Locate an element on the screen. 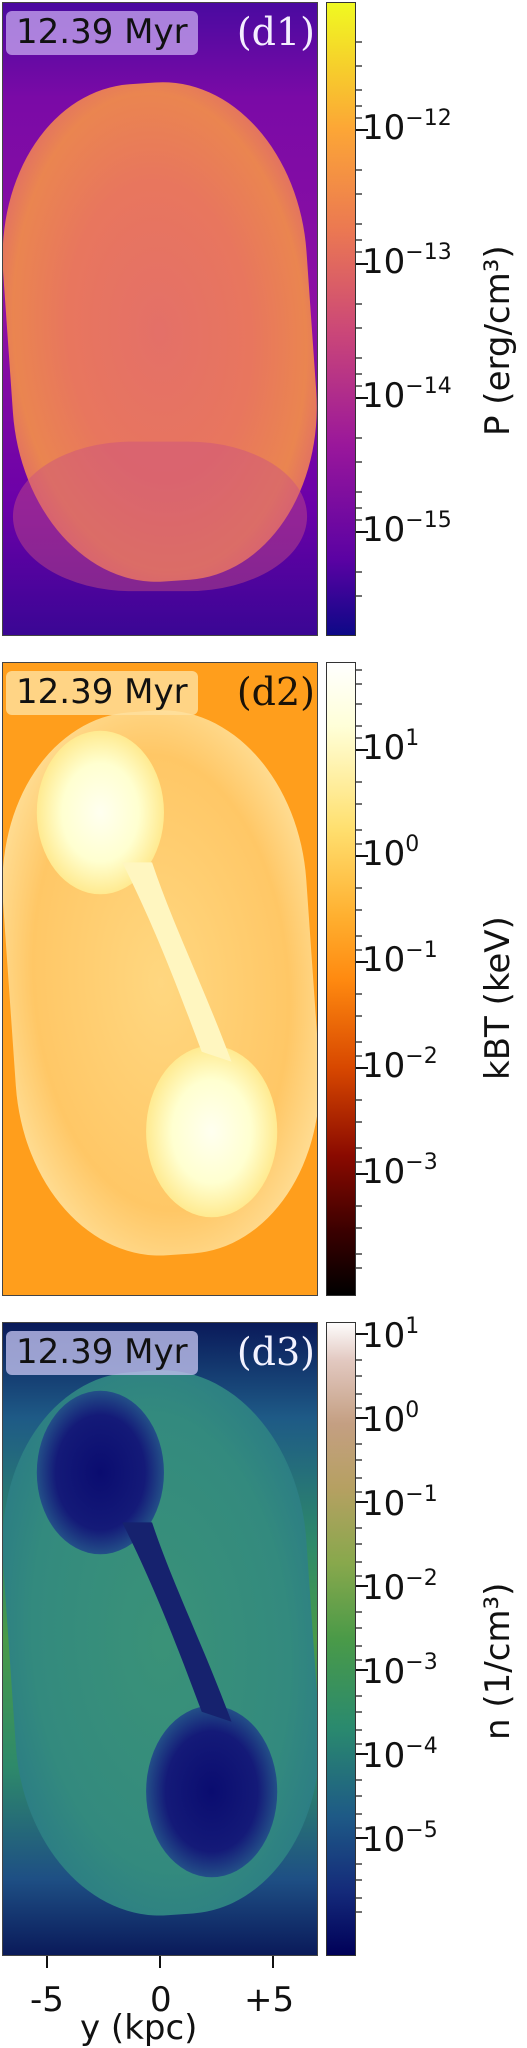  cbar-d2-tick-1: 10¹ is located at coordinates (391, 747).